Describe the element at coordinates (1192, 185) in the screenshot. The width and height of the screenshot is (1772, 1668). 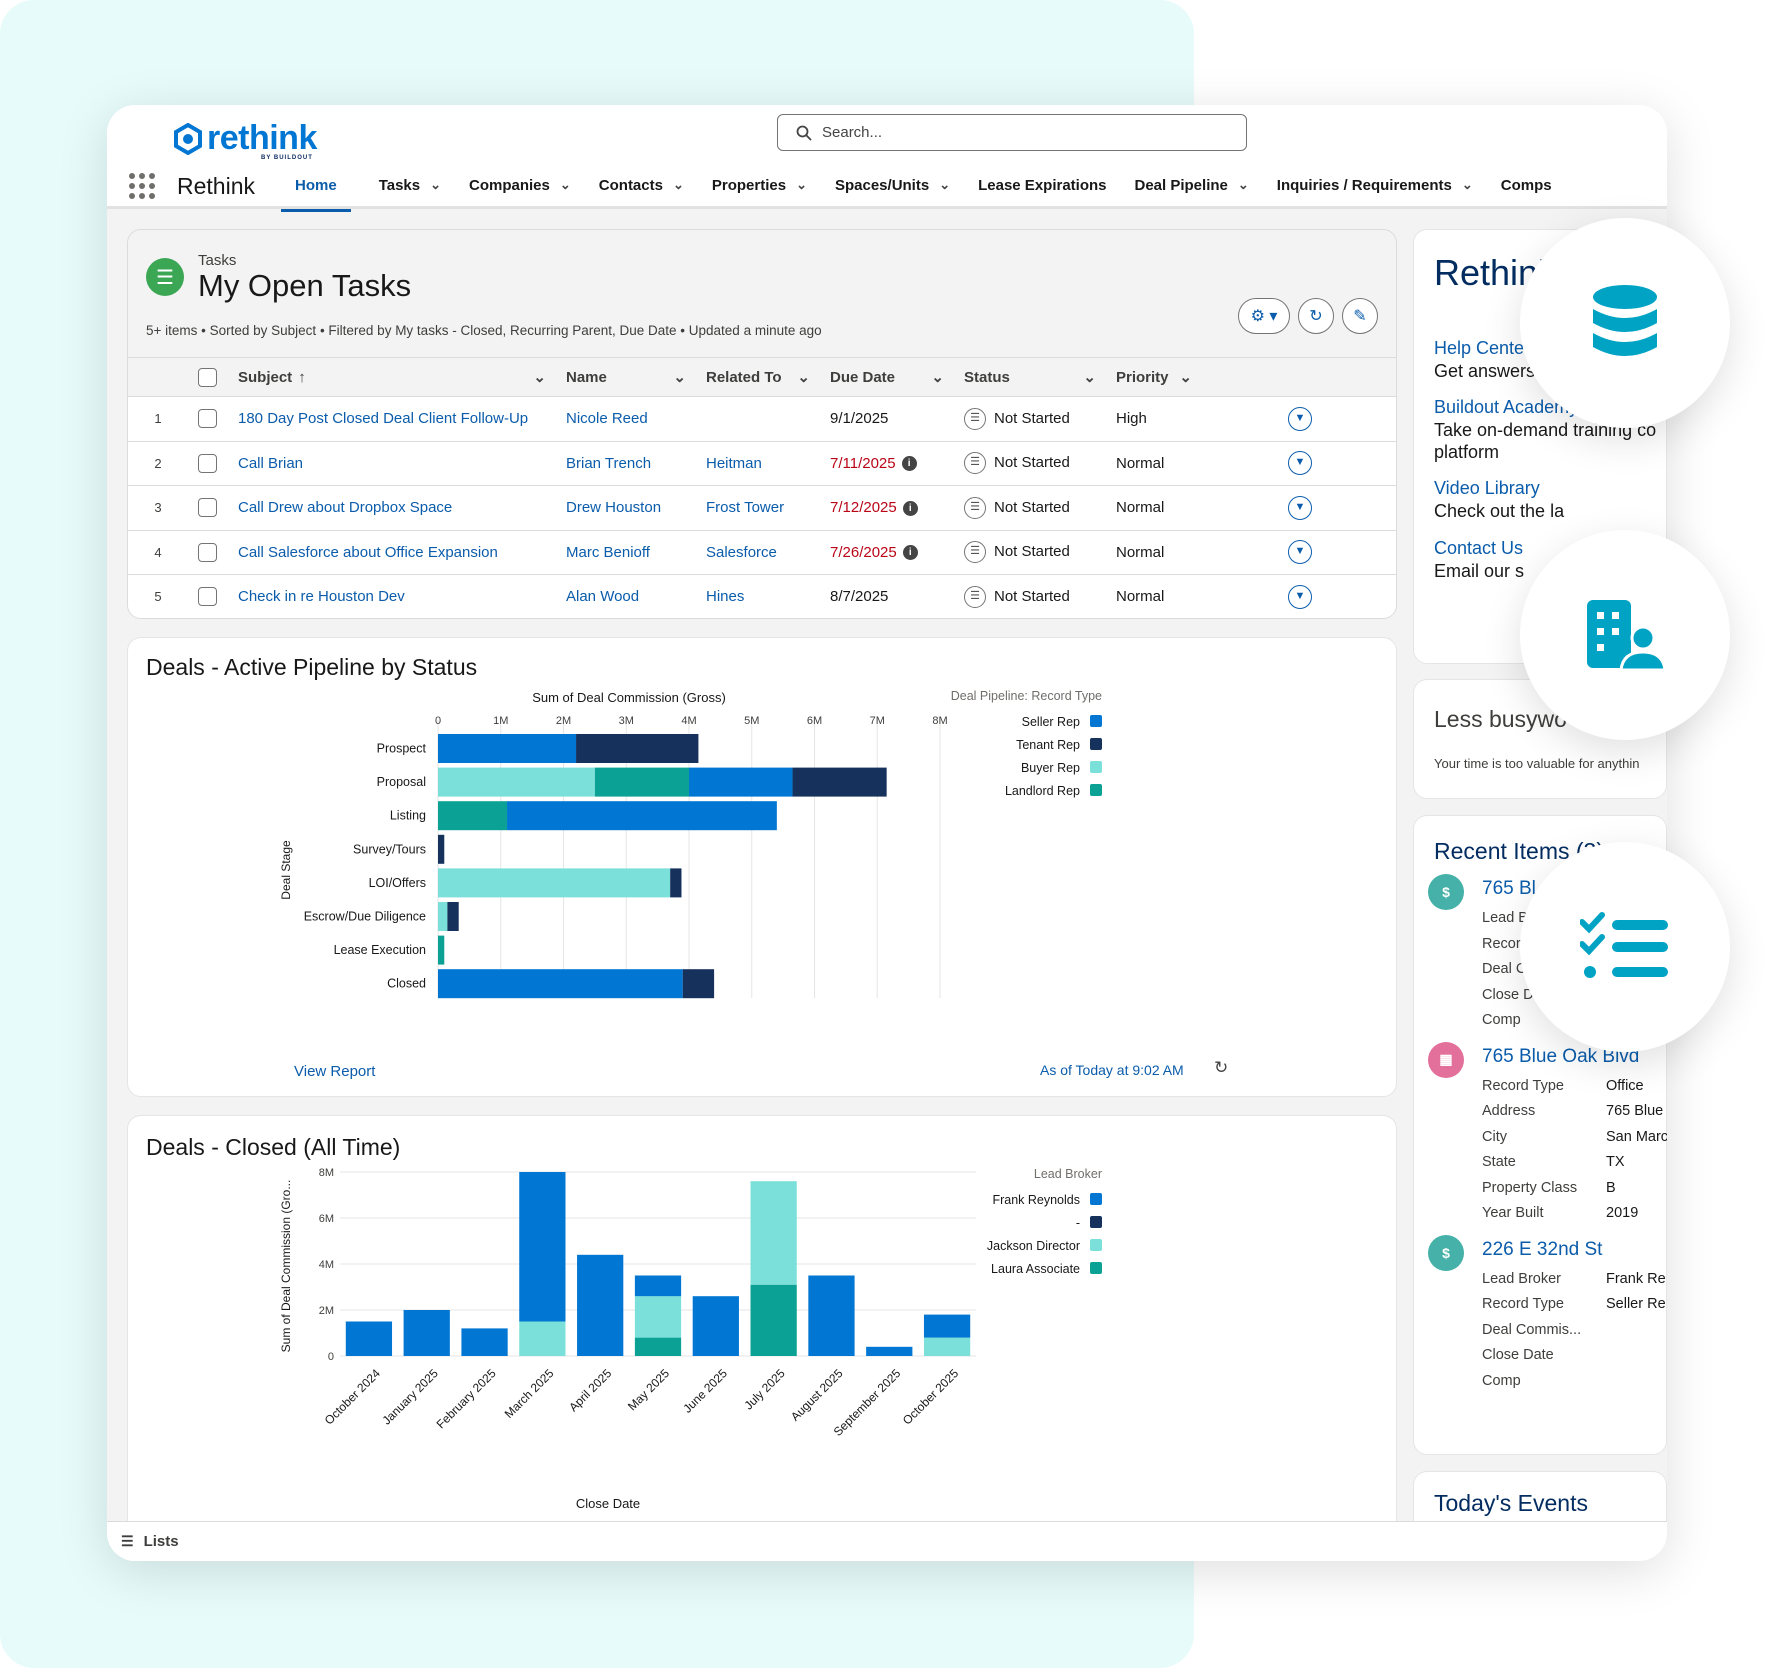
I see `nav-item-deal-pipeline: Deal Pipeline ⌄` at that location.